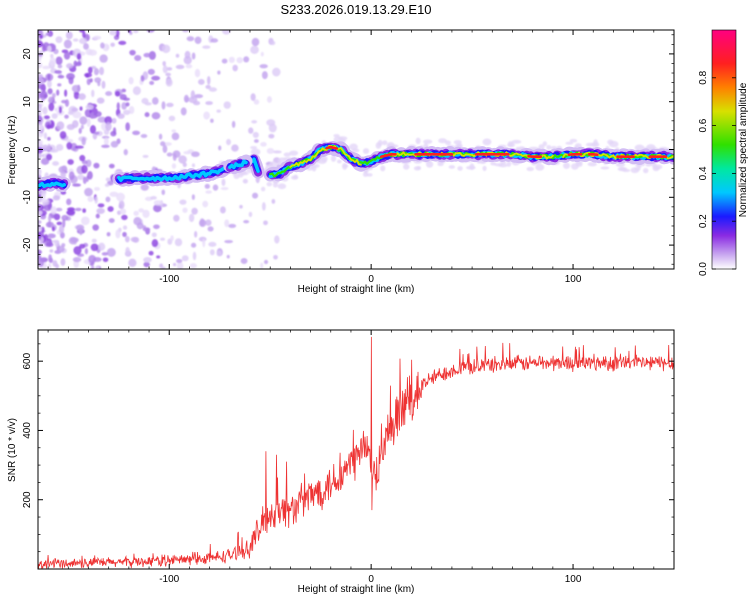 The width and height of the screenshot is (750, 600). I want to click on ridge-core-red, so click(575, 155).